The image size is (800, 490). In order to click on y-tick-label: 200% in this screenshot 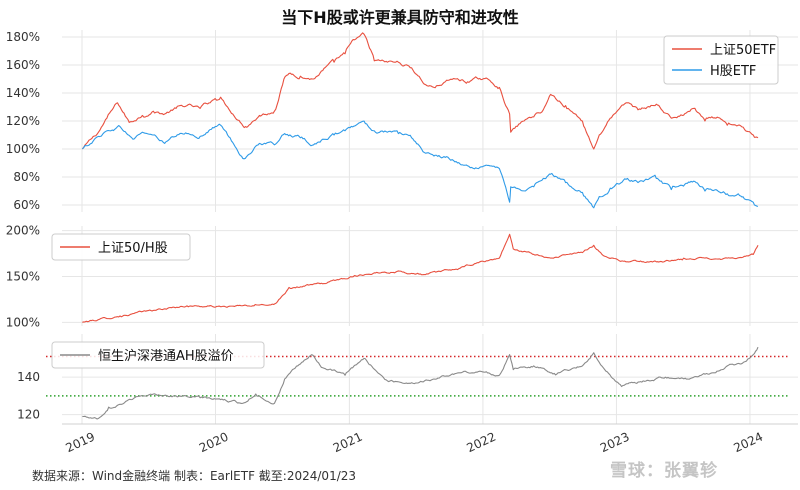, I will do `click(23, 231)`.